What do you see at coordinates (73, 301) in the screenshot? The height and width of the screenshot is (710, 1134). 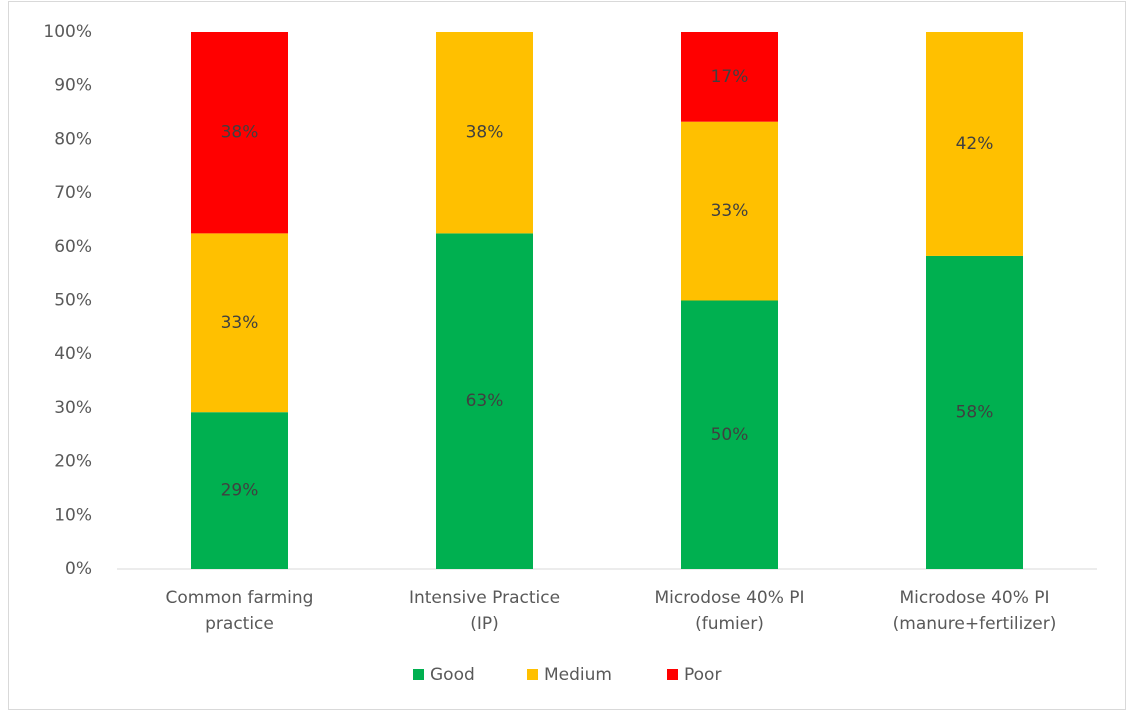 I see `y-tick-label: 50%` at bounding box center [73, 301].